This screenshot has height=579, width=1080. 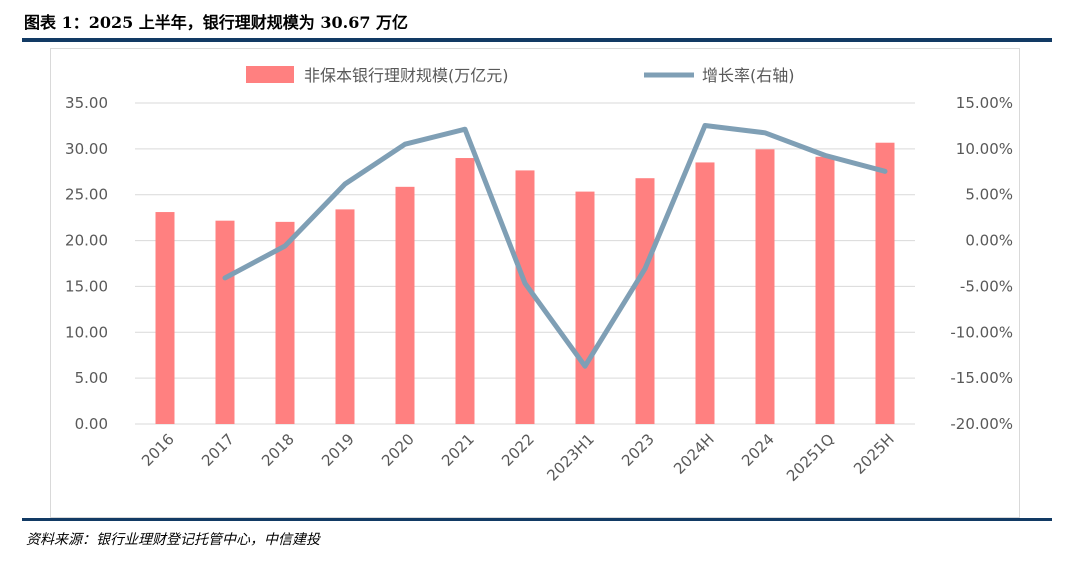 What do you see at coordinates (86, 241) in the screenshot?
I see `left-tick-label: 20.00` at bounding box center [86, 241].